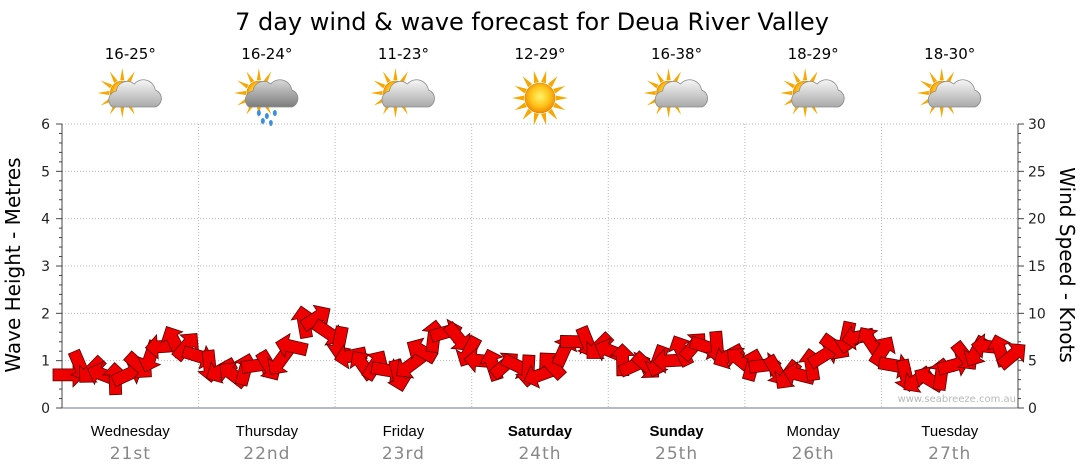 This screenshot has height=475, width=1080. I want to click on right-tick-label: 30, so click(1037, 125).